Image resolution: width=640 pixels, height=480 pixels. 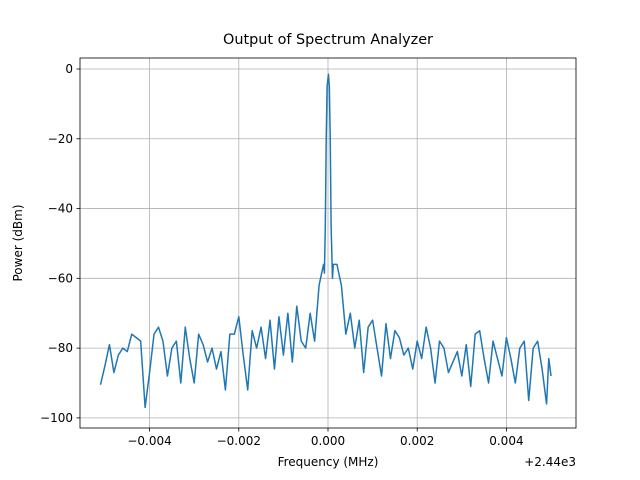 What do you see at coordinates (239, 441) in the screenshot?
I see `x-tick-label: −0.002` at bounding box center [239, 441].